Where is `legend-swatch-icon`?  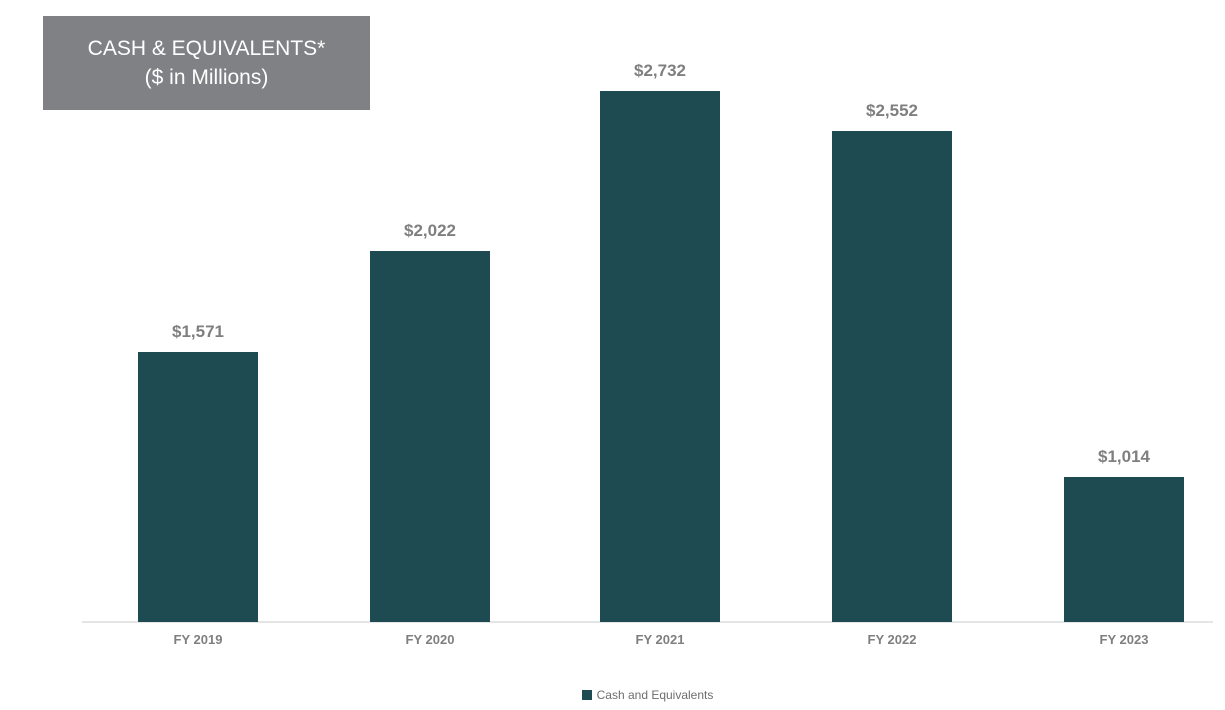 legend-swatch-icon is located at coordinates (586, 695).